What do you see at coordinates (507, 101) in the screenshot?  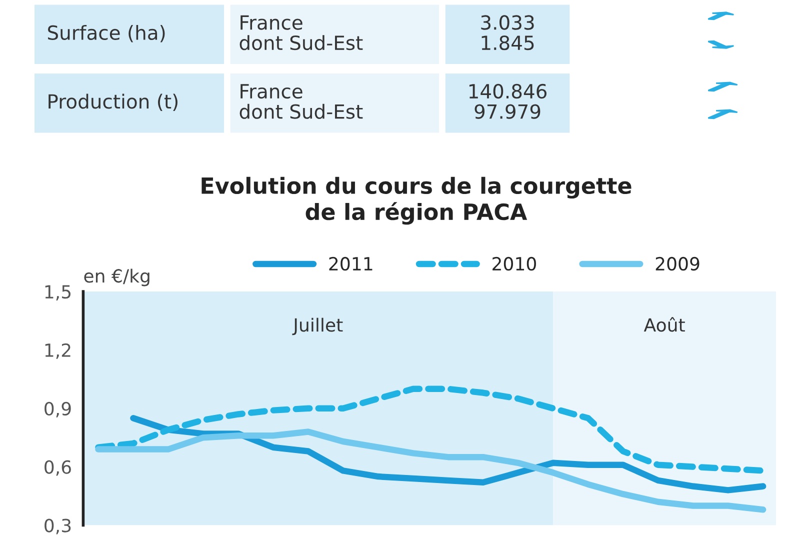 I see `text: 140.846 97.979` at bounding box center [507, 101].